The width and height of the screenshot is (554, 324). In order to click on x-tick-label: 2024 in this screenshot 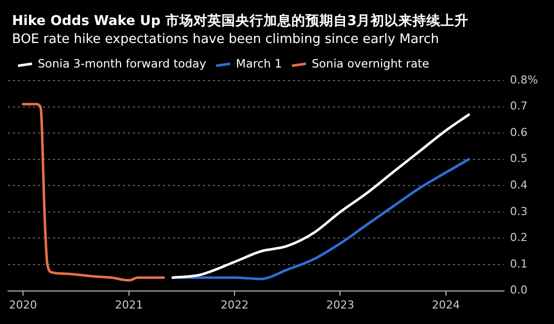, I will do `click(446, 305)`.